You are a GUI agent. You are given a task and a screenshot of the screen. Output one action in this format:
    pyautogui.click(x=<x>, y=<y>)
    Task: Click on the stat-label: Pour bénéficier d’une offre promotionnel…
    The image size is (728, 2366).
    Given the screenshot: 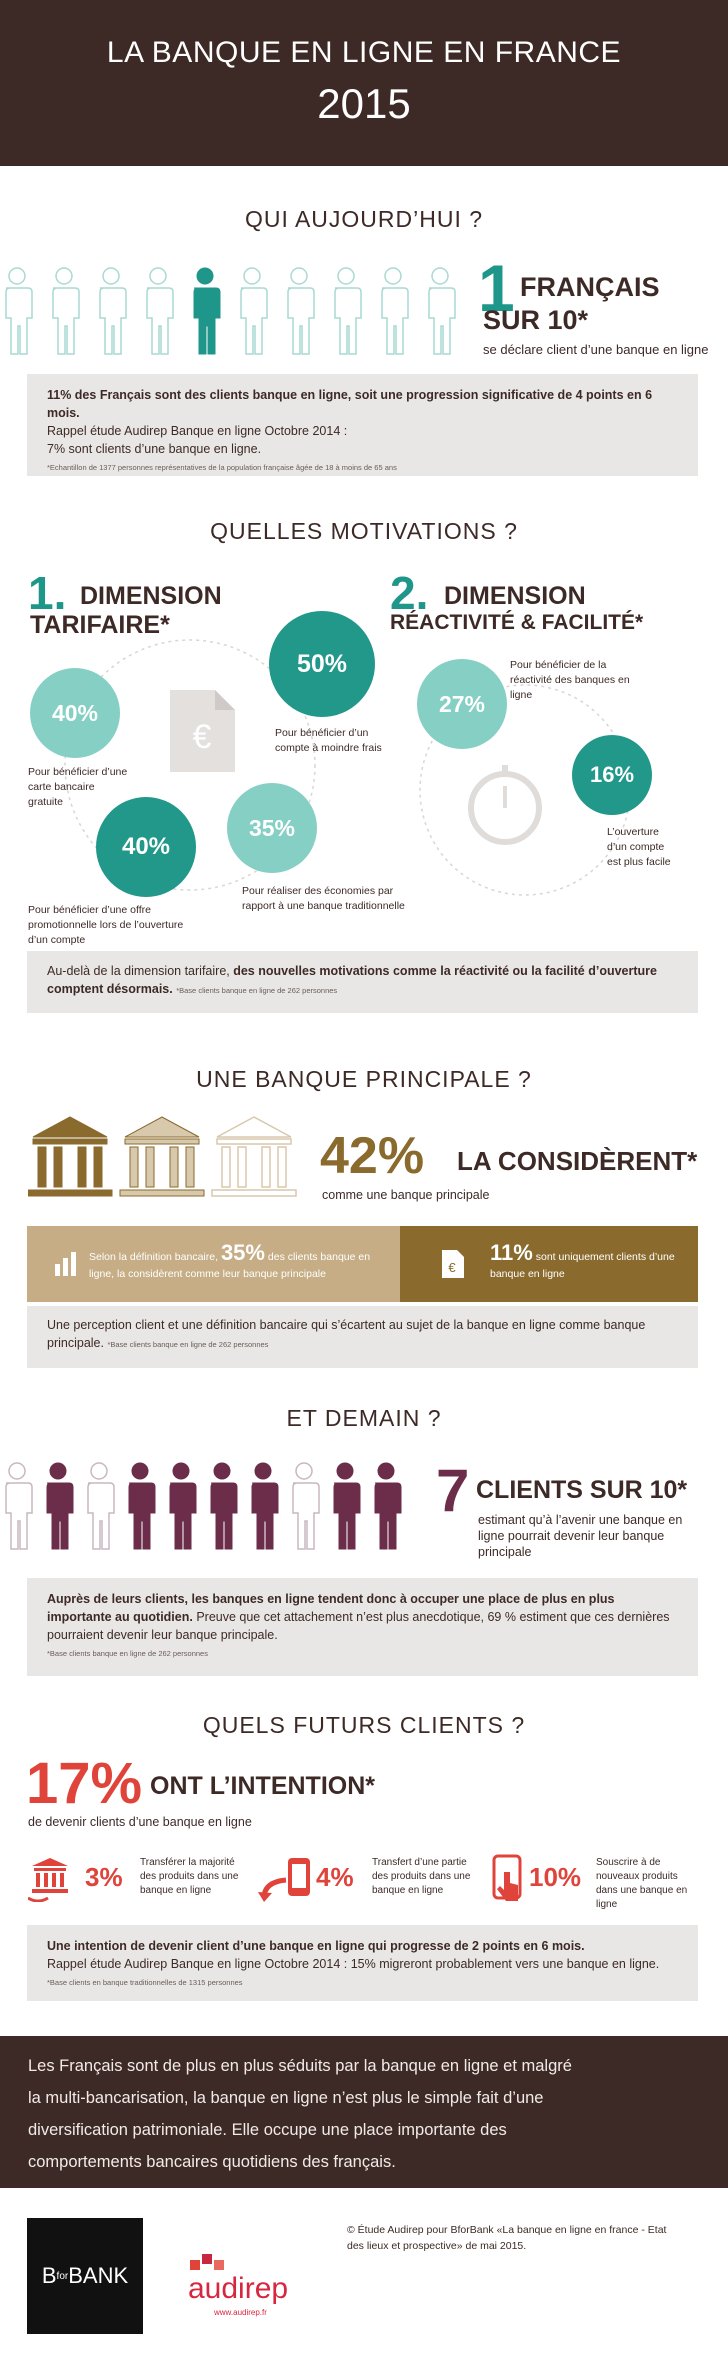 What is the action you would take?
    pyautogui.click(x=106, y=925)
    